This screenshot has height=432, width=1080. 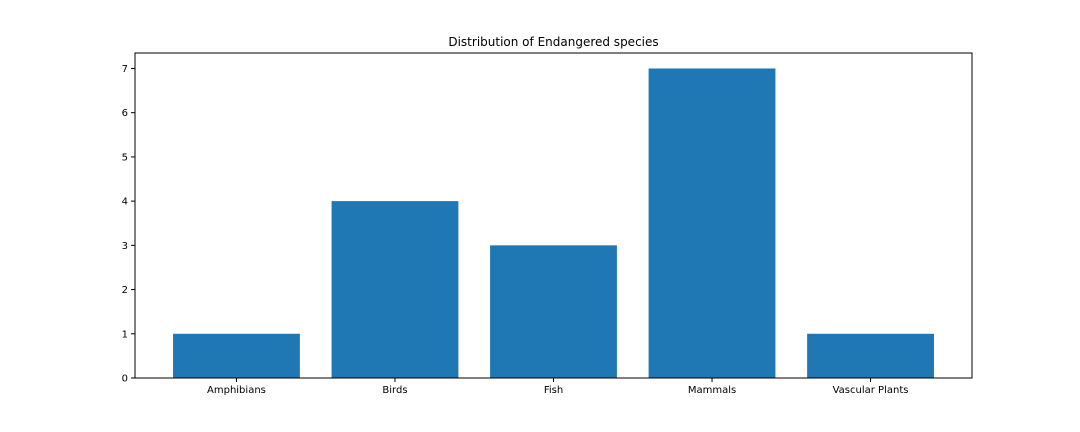 What do you see at coordinates (125, 69) in the screenshot?
I see `y-tick-label-7: 7` at bounding box center [125, 69].